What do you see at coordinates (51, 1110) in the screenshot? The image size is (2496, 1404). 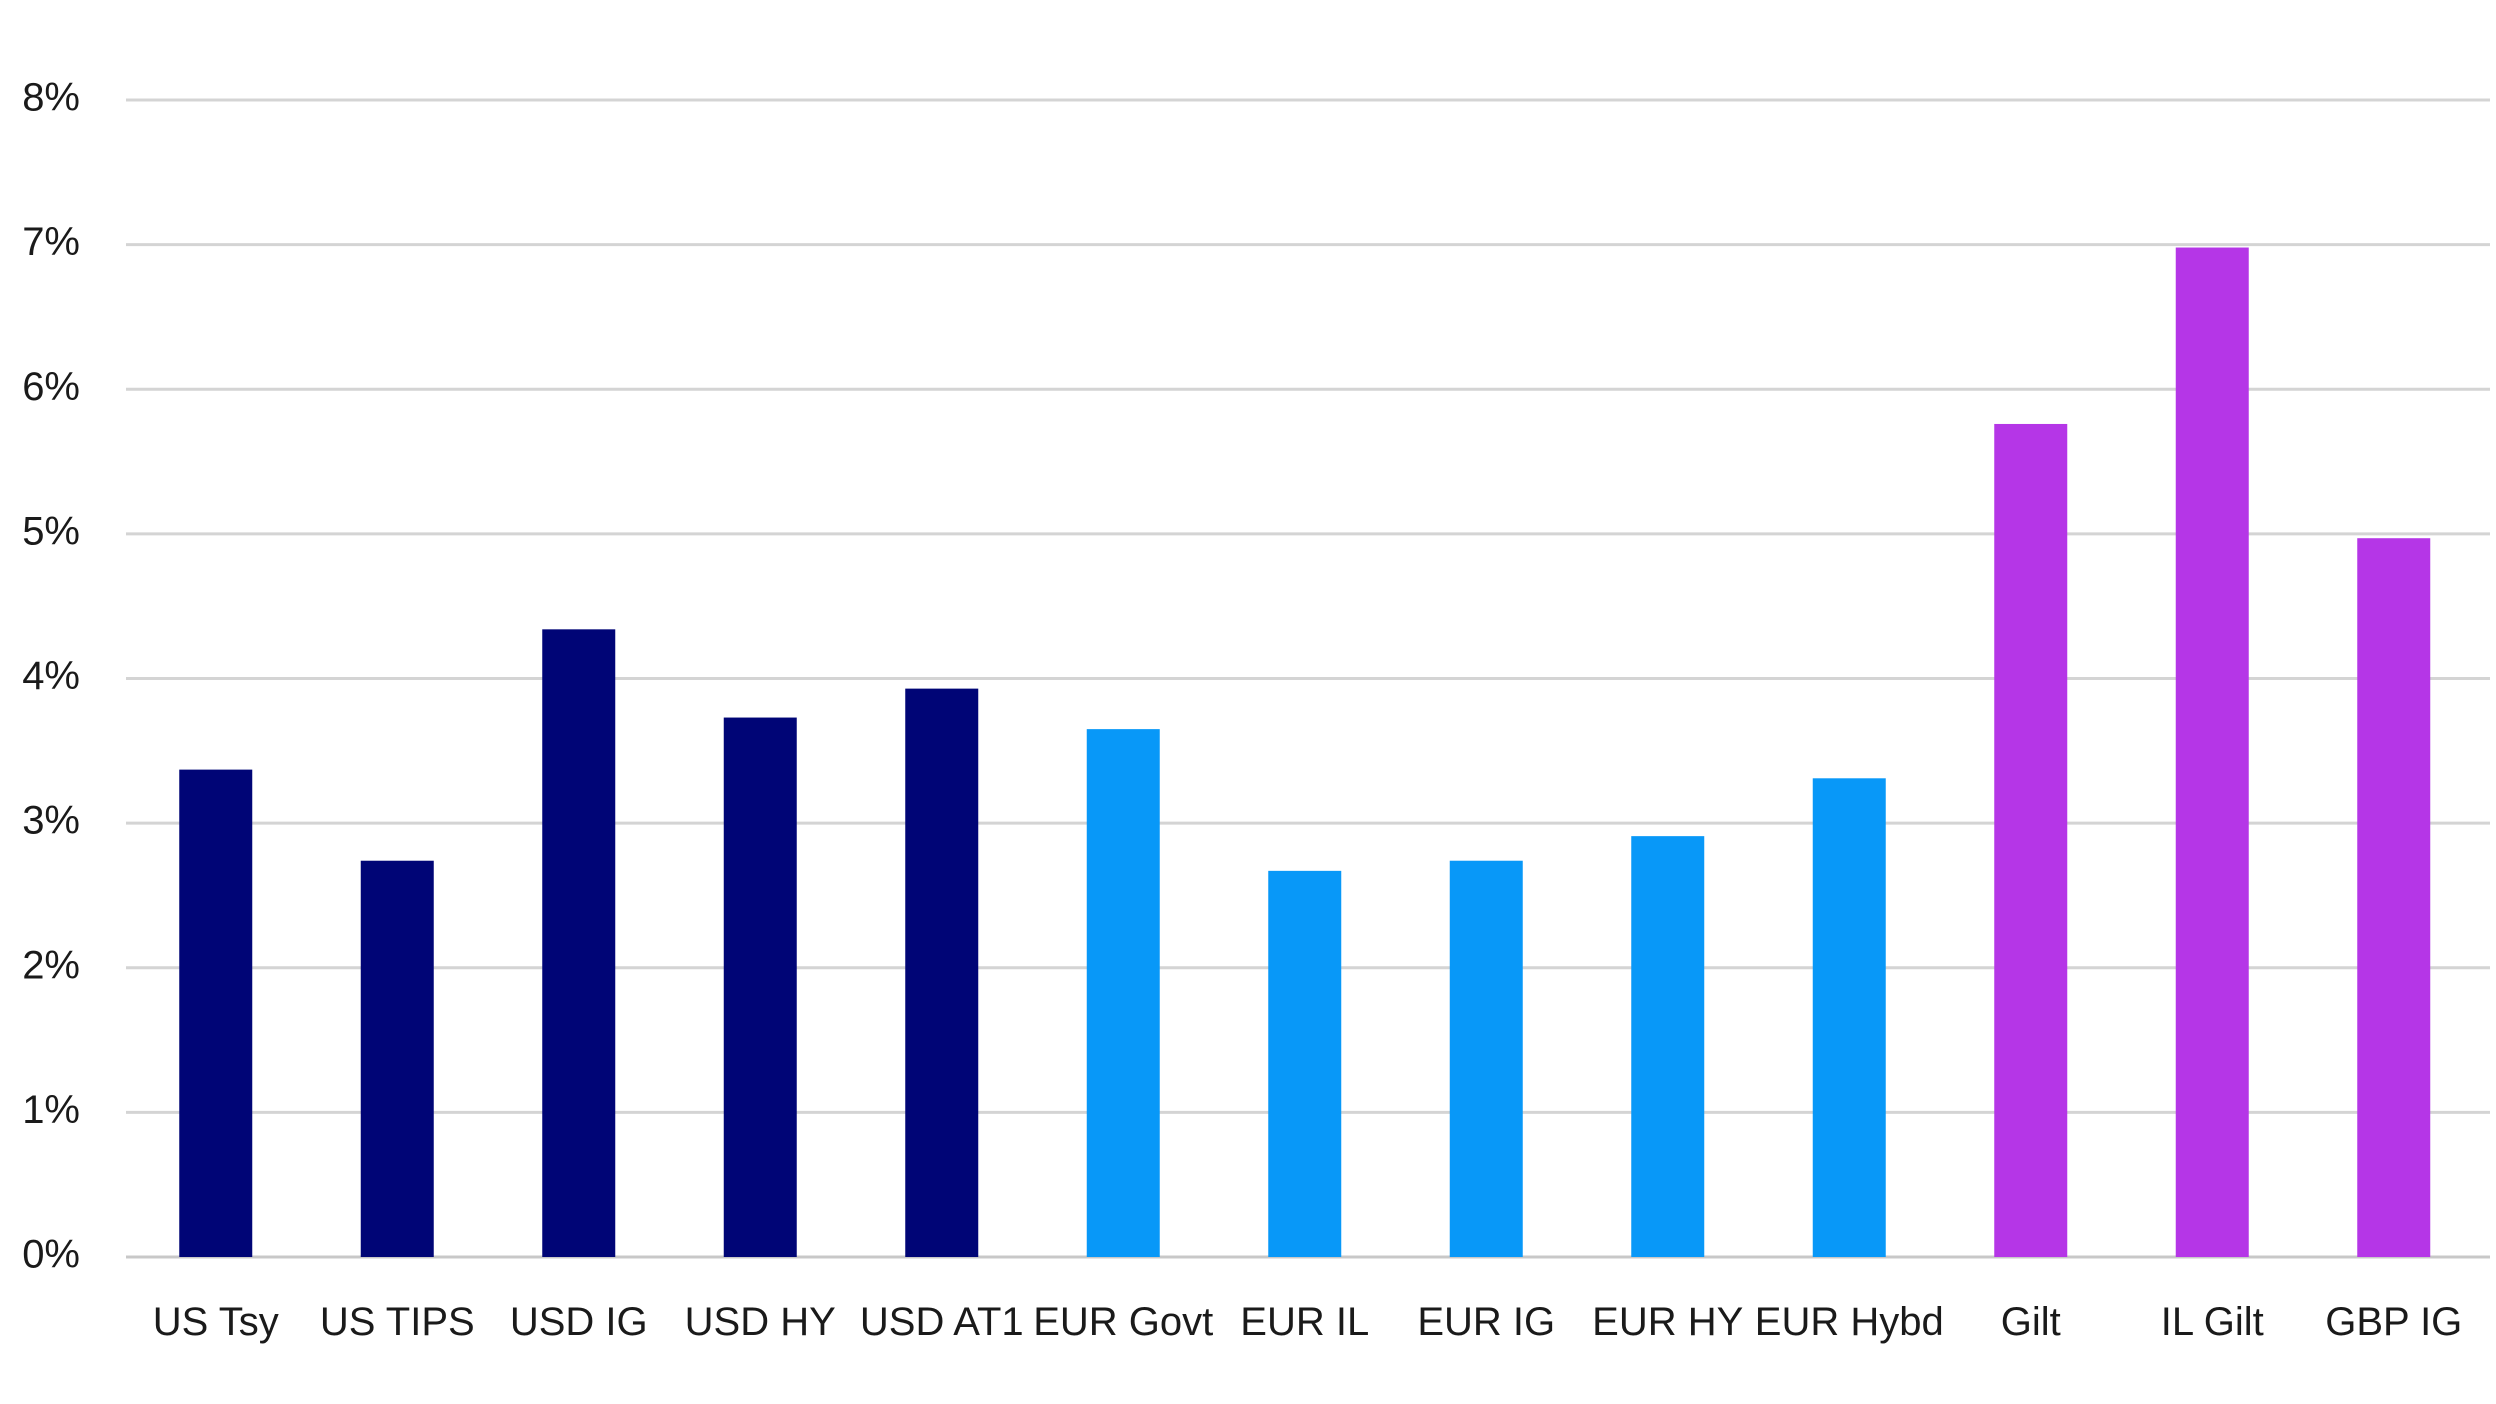 I see `y-tick-label: 1%` at bounding box center [51, 1110].